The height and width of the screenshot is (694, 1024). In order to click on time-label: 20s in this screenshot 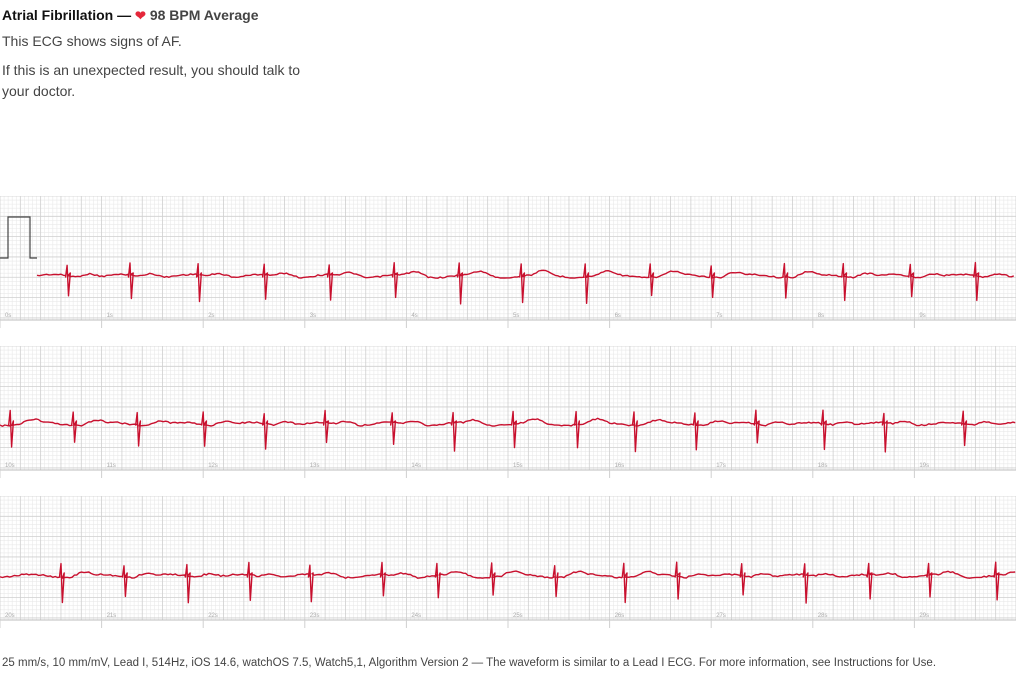, I will do `click(10, 616)`.